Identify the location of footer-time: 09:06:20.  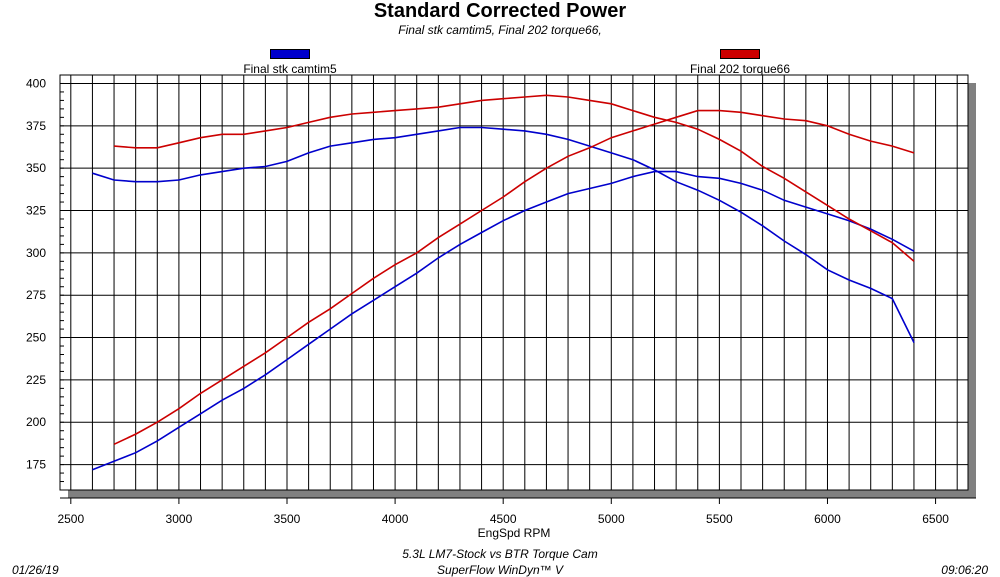
(964, 570).